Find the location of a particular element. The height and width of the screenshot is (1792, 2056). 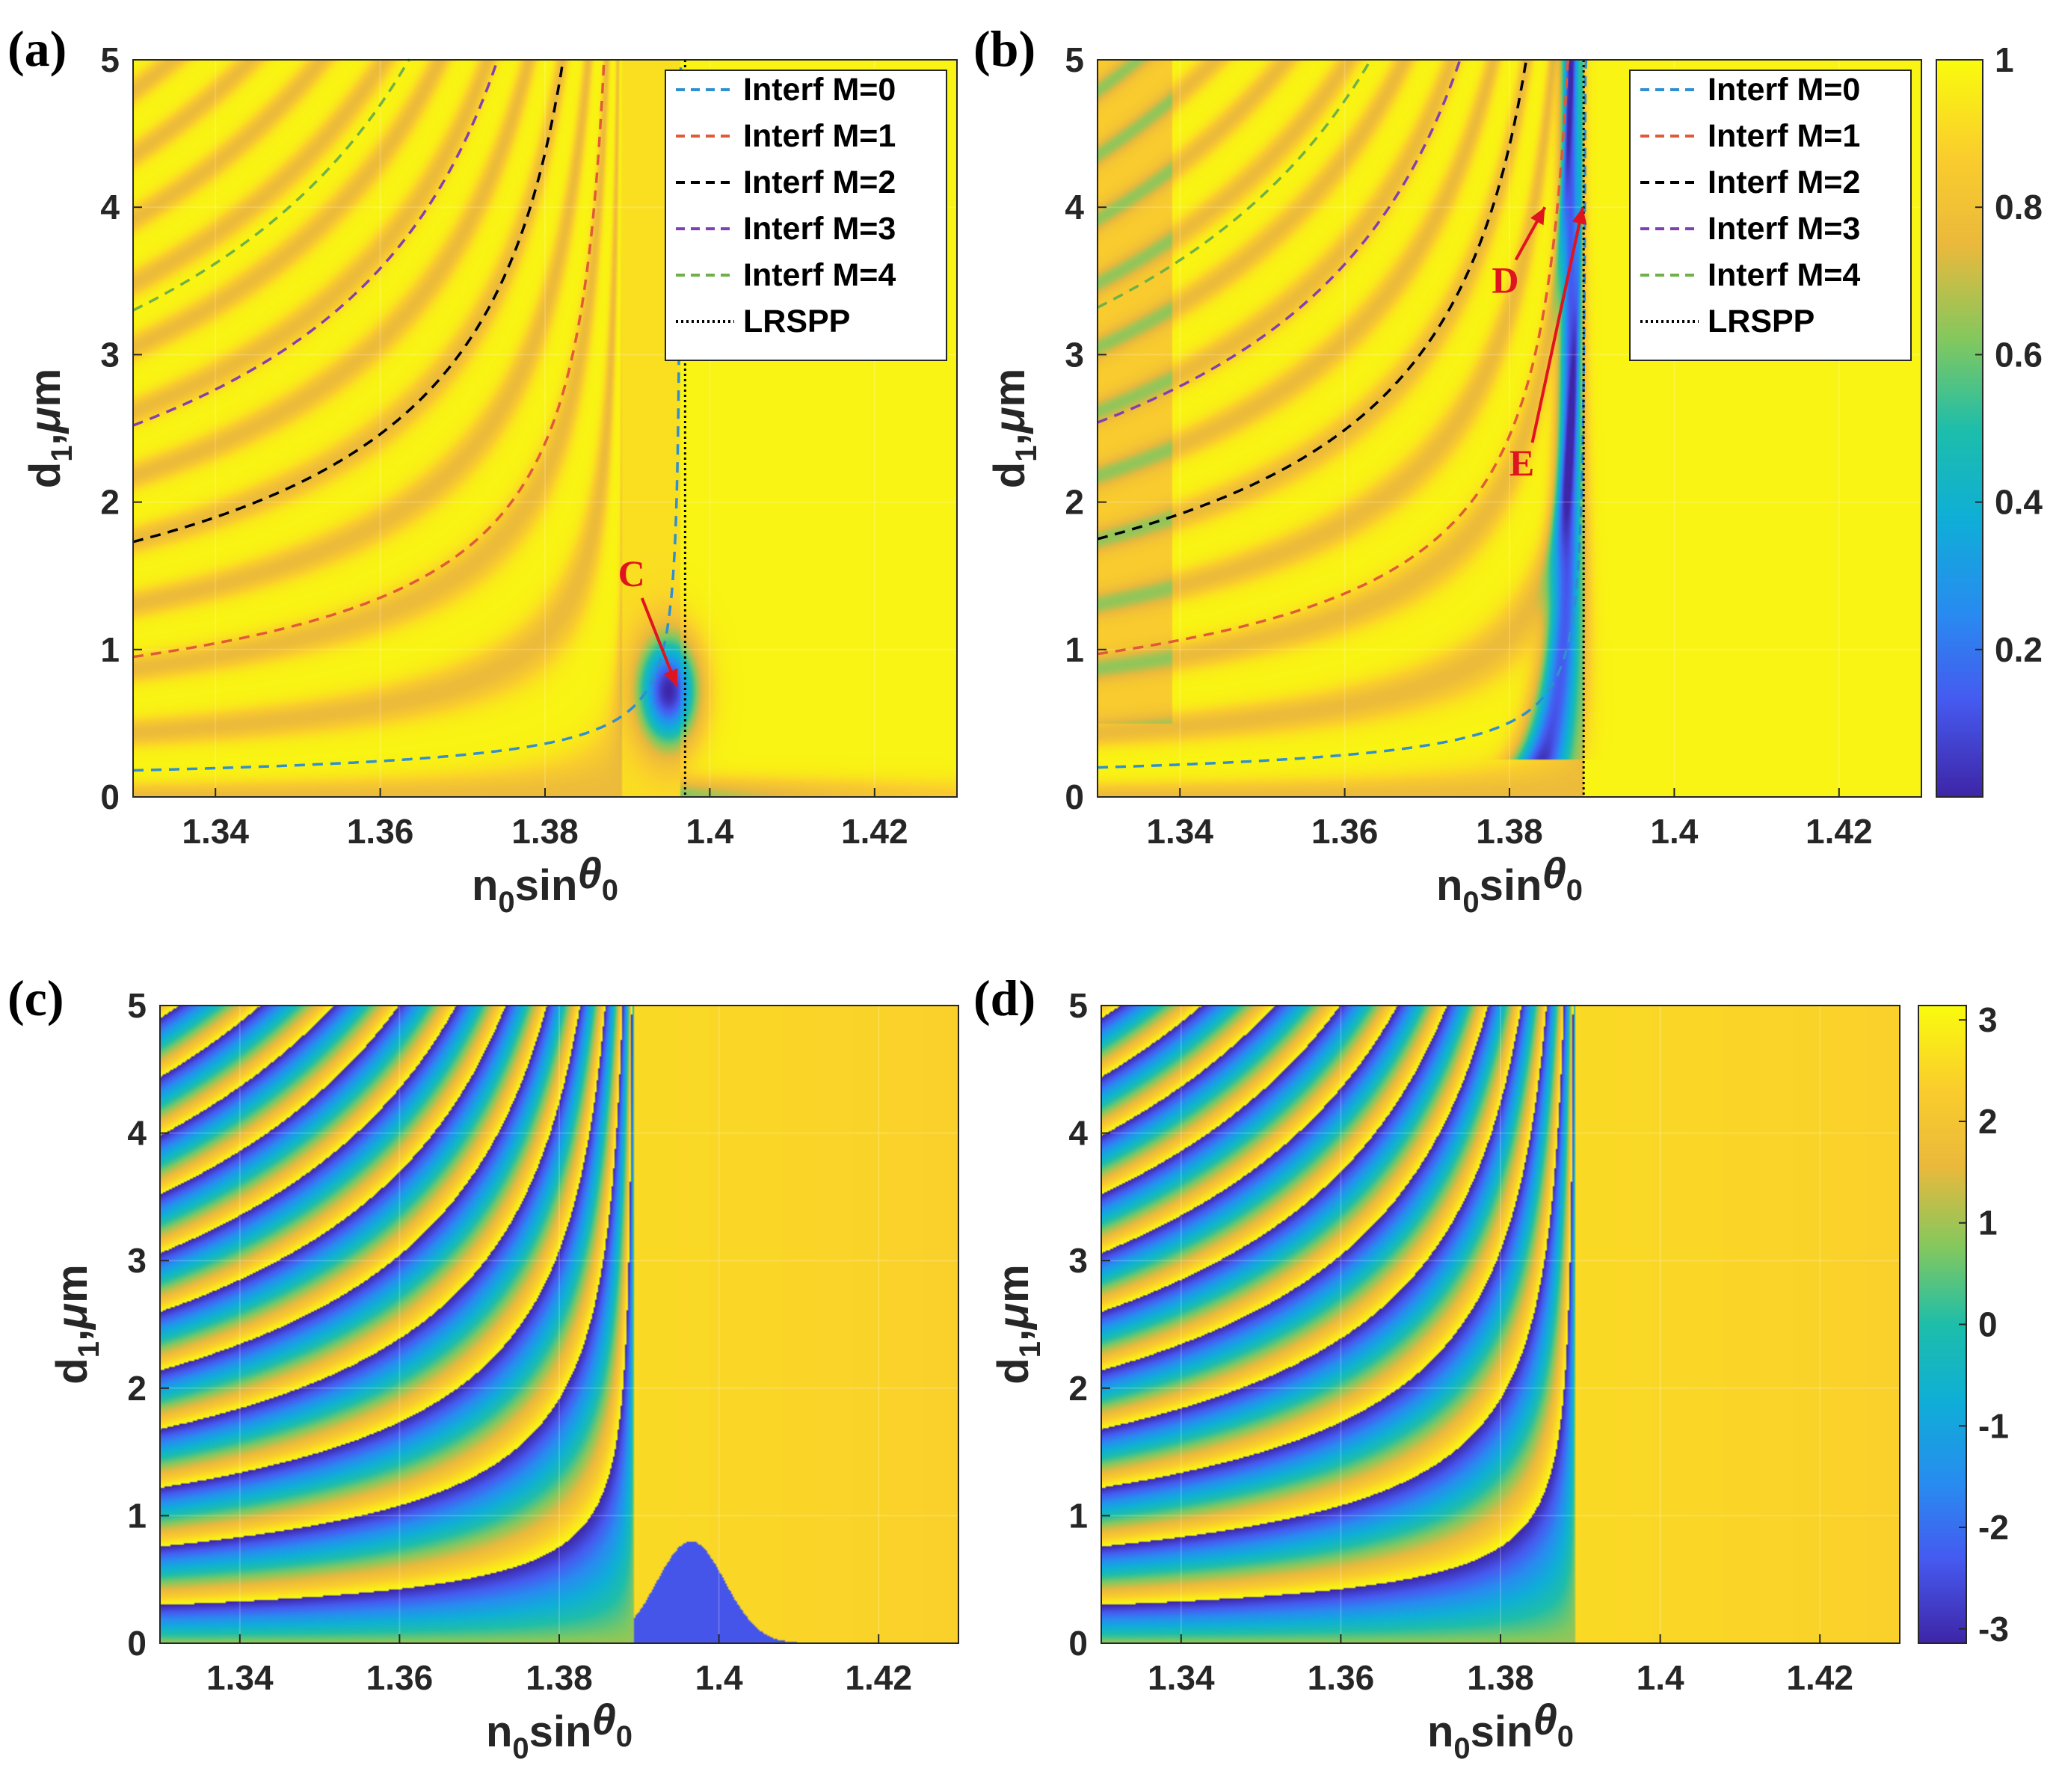

colorbar-frame is located at coordinates (1959, 429).